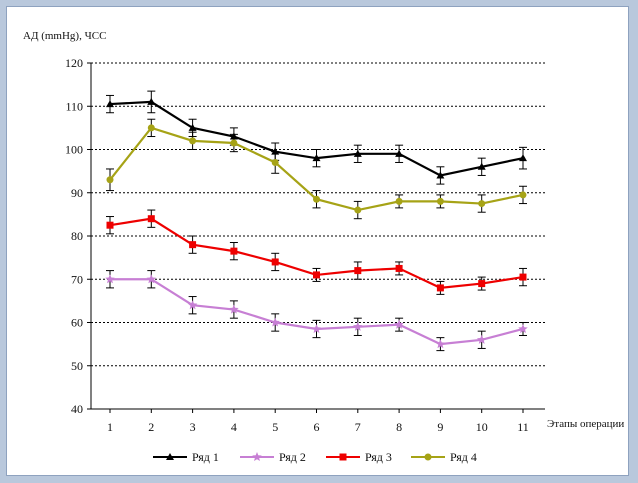 The width and height of the screenshot is (638, 483). What do you see at coordinates (110, 427) in the screenshot?
I see `x-tick-label-1: 1` at bounding box center [110, 427].